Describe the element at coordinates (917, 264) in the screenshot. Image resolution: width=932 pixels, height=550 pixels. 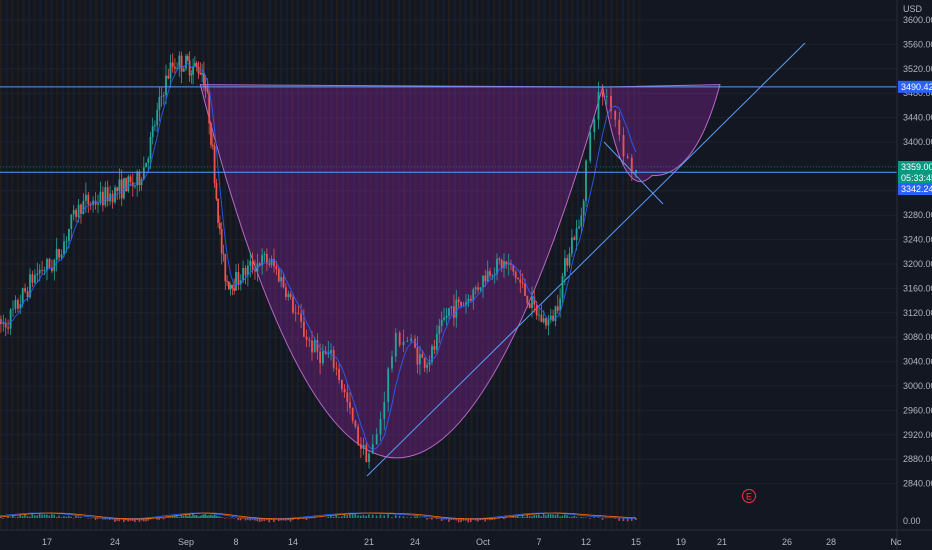
I see `price-tick-label: 3200.00` at that location.